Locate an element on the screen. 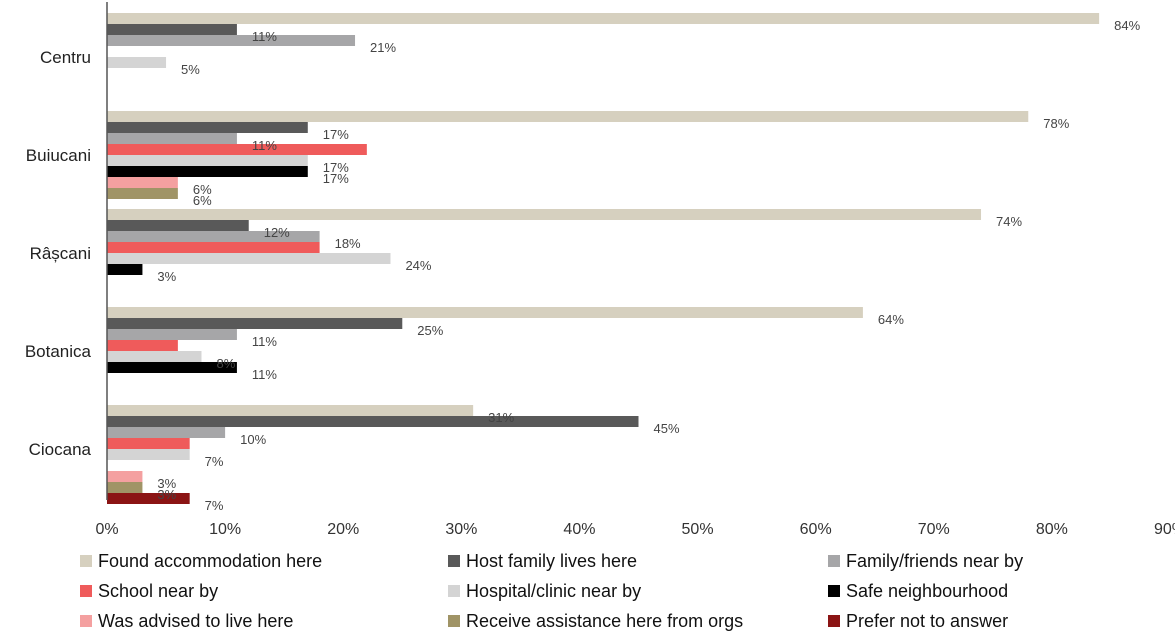 The height and width of the screenshot is (637, 1175). category-label: Buiucani is located at coordinates (58, 155).